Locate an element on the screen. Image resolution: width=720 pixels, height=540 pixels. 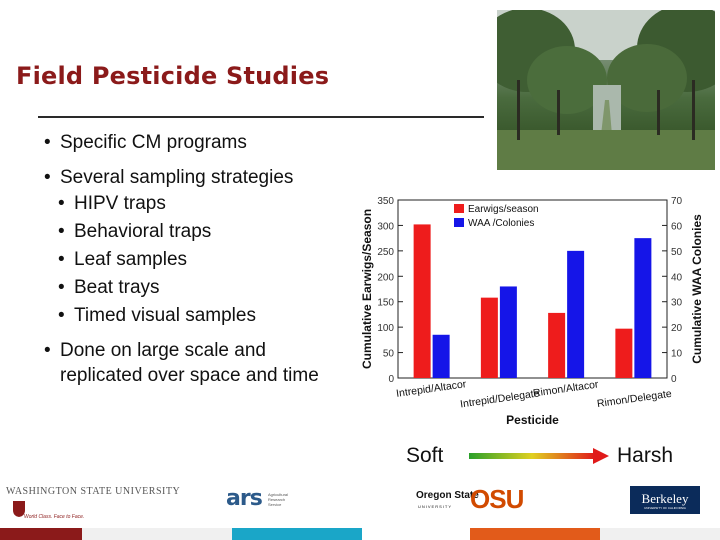
berkeley-university: UNIVERSITY OF CALIFORNIA is located at coordinates (665, 508).